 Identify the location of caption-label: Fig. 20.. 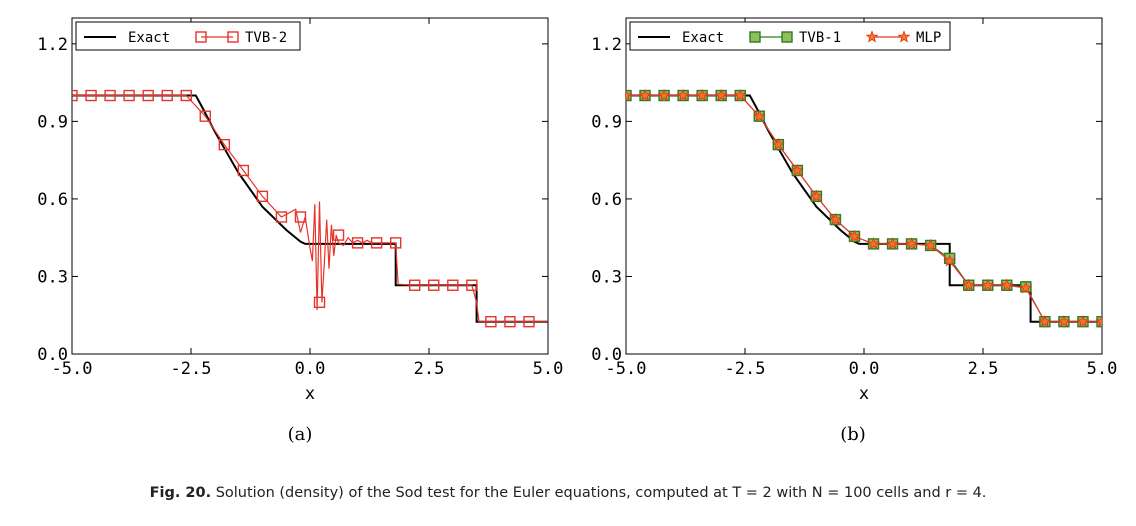
(180, 493).